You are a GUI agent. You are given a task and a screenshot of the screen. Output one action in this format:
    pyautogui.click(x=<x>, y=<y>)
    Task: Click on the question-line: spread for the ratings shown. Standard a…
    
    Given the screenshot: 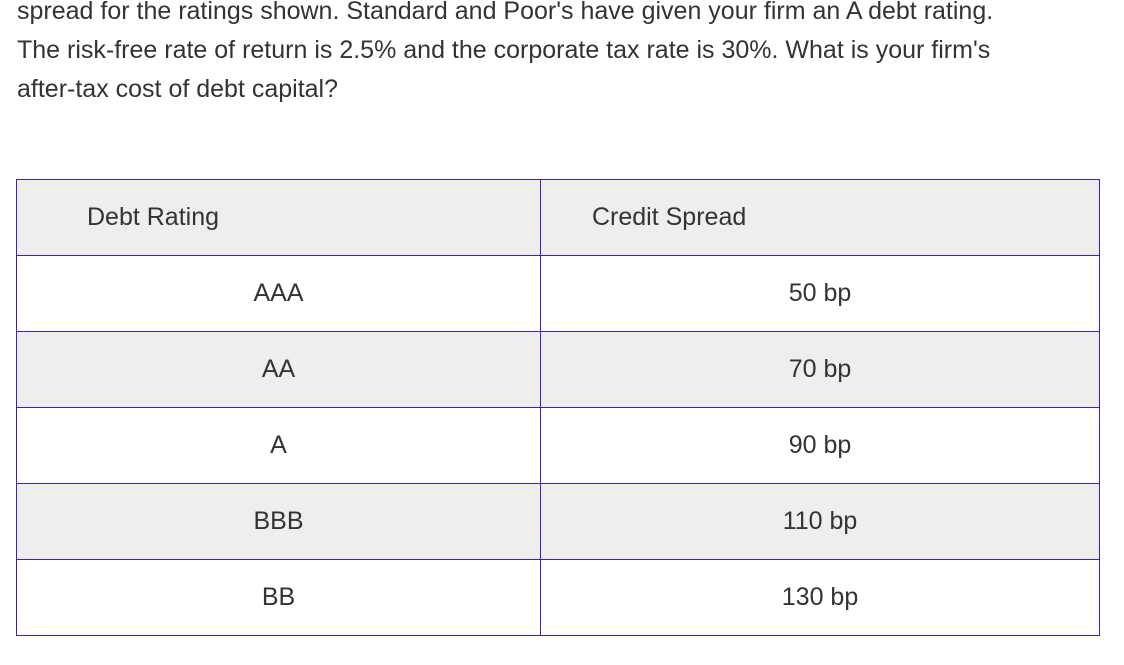 What is the action you would take?
    pyautogui.click(x=505, y=12)
    